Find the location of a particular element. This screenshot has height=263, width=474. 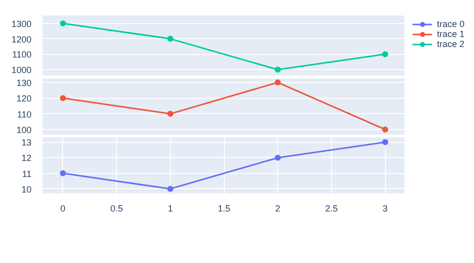

y-tick-label: 1300 is located at coordinates (21, 23).